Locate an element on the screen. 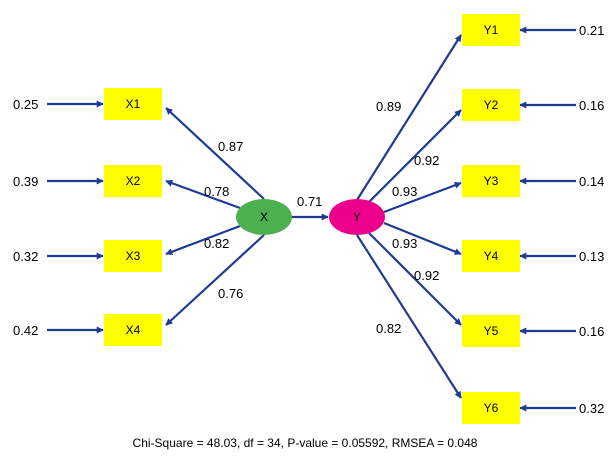 This screenshot has height=456, width=611. error-label-y4: 0.13 is located at coordinates (591, 256).